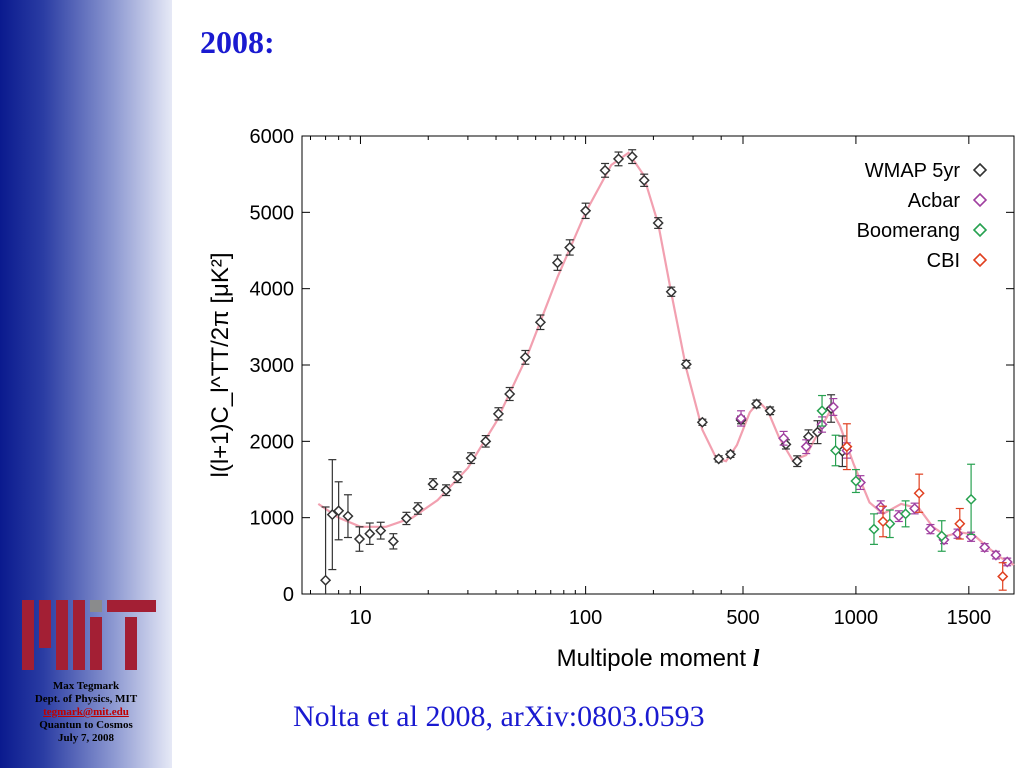 The image size is (1024, 768). What do you see at coordinates (908, 231) in the screenshot?
I see `legend-label: Boomerang` at bounding box center [908, 231].